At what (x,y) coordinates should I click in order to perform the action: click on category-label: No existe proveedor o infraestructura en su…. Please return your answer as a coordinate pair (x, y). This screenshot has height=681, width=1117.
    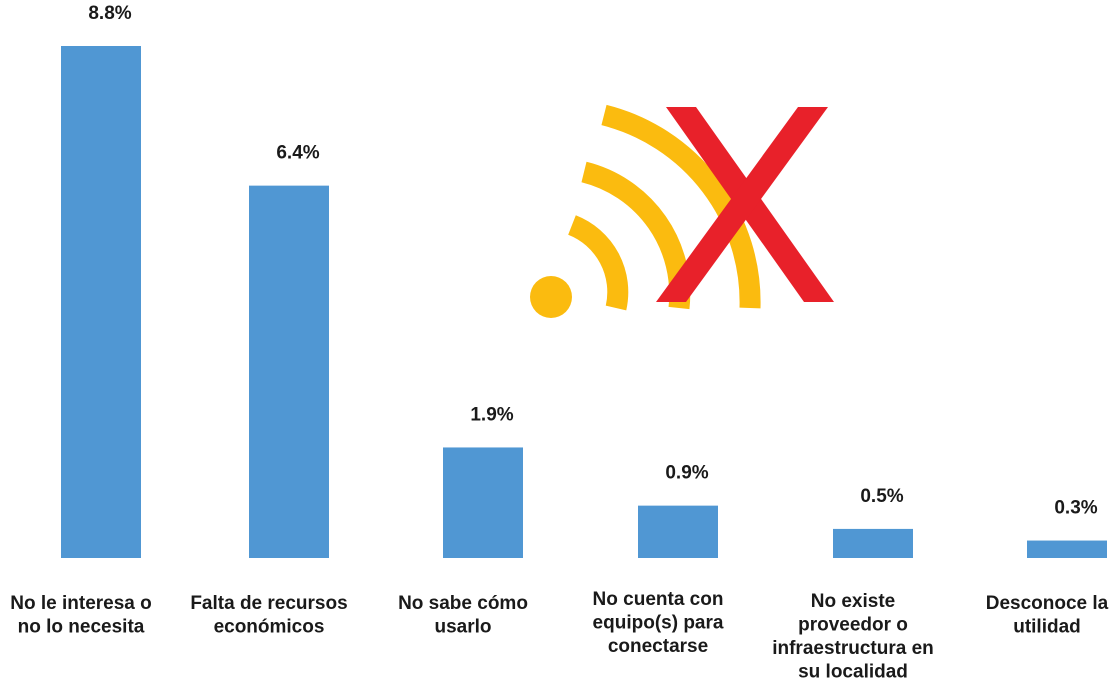
    Looking at the image, I should click on (853, 636).